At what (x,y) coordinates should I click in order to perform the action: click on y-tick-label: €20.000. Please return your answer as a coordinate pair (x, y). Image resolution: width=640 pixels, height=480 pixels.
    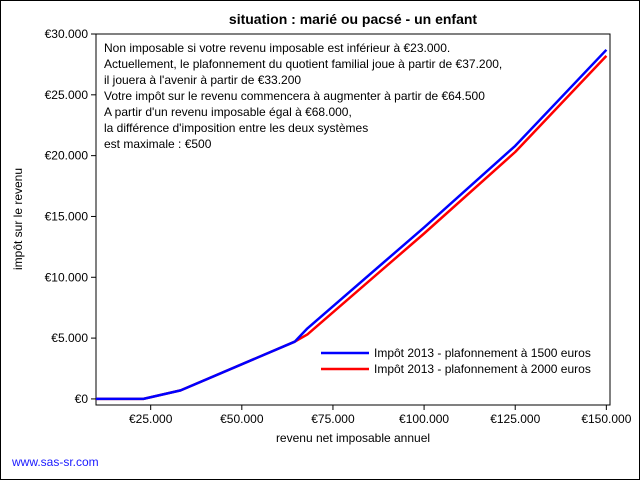
    Looking at the image, I should click on (67, 156).